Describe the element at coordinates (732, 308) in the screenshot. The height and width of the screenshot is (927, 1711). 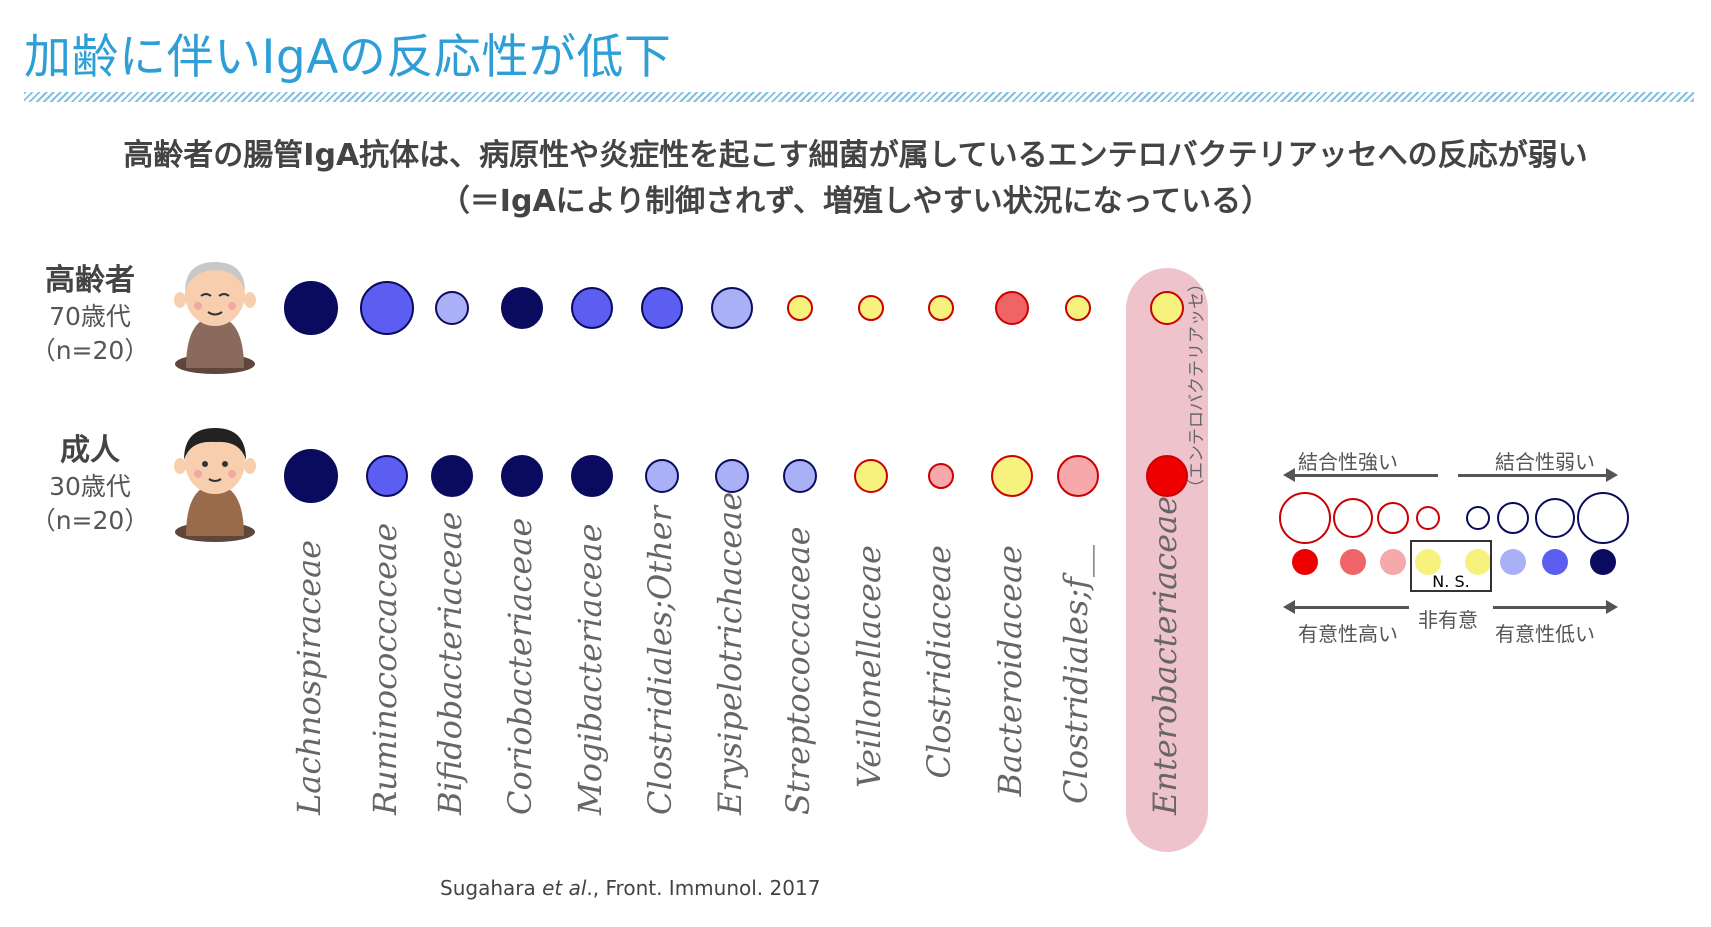
I see `elderly-dot-erysipelotrichaceae` at that location.